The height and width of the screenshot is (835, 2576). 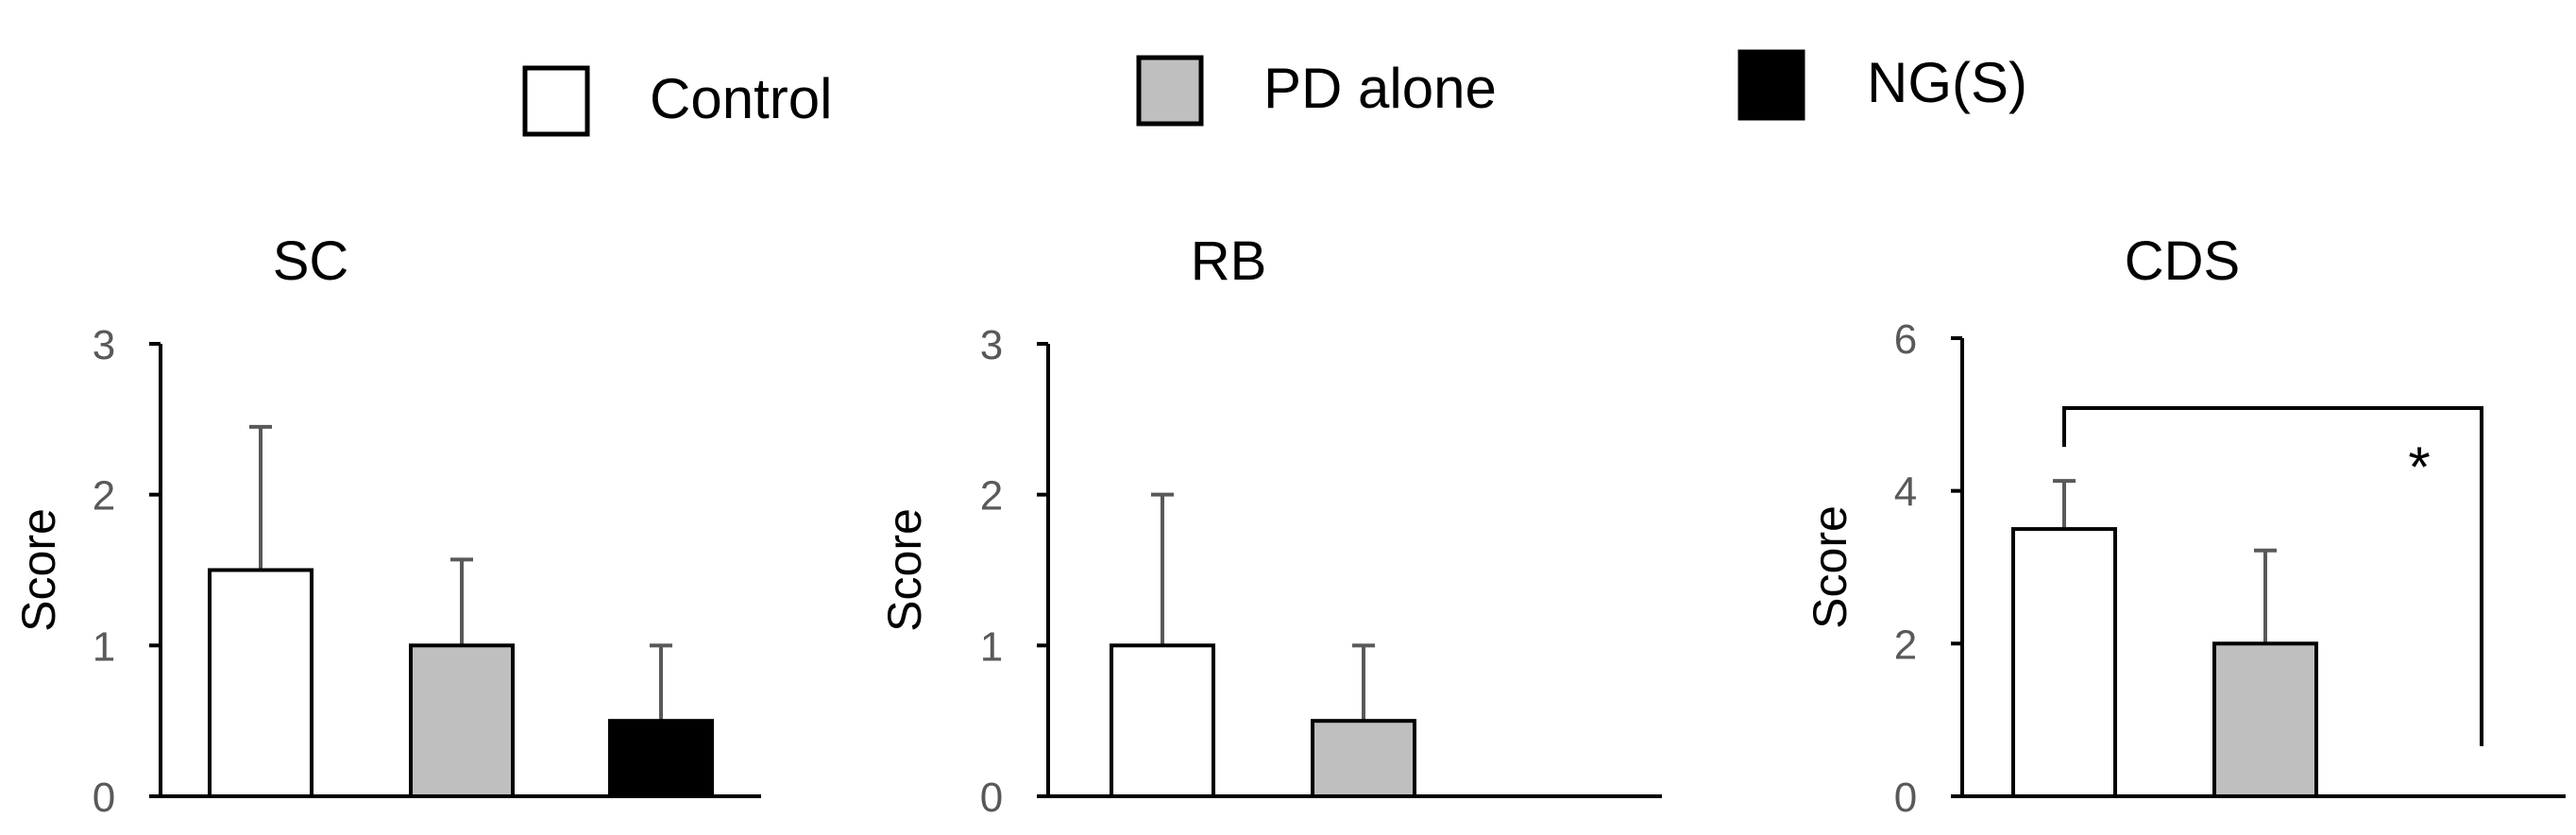 I want to click on bar-cds-pd-alone, so click(x=2265, y=719).